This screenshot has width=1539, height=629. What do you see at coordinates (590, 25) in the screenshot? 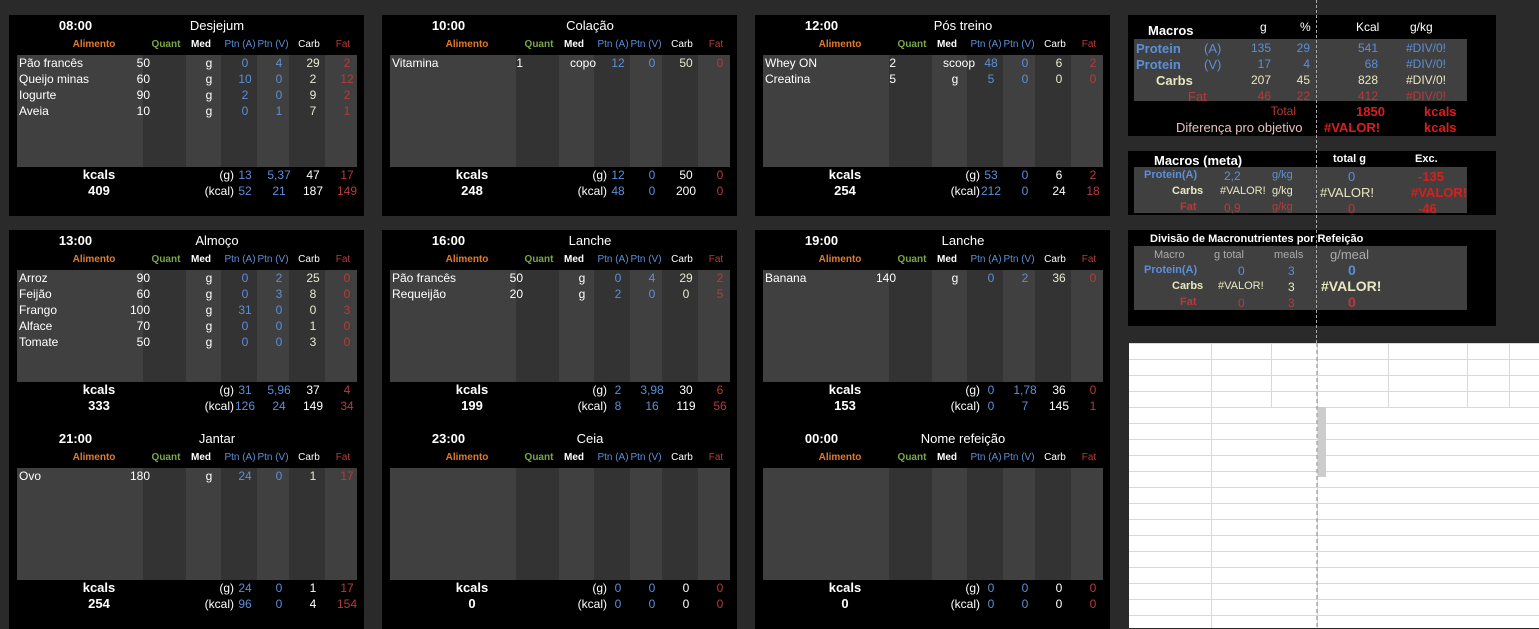
I see `meal-name: Colação` at bounding box center [590, 25].